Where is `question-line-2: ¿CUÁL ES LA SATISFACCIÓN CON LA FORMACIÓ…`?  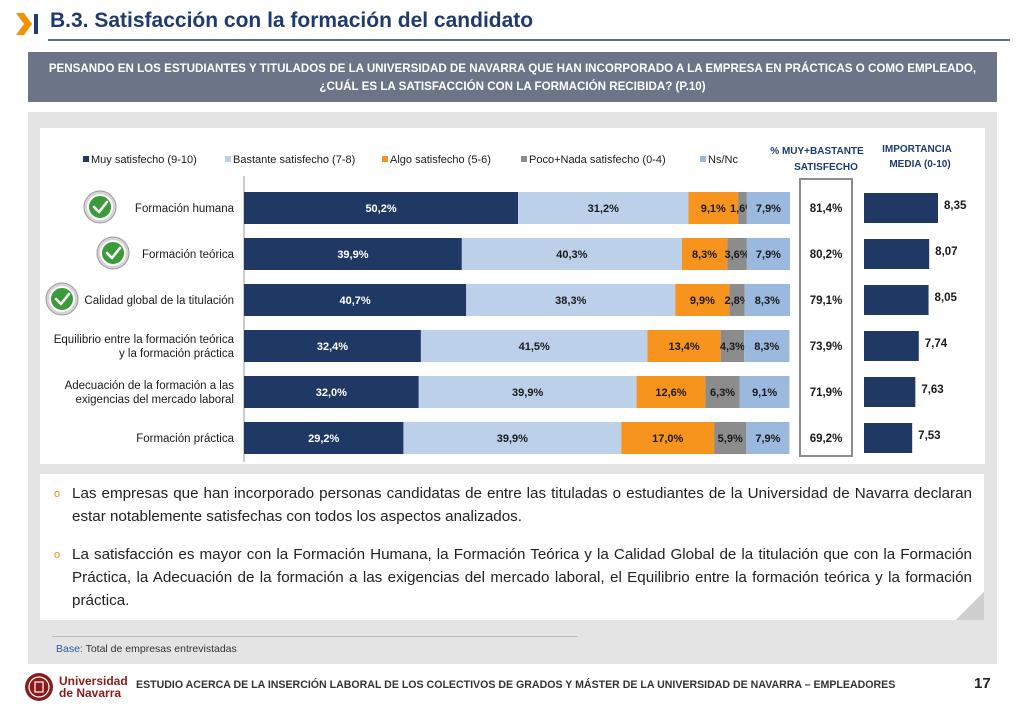
question-line-2: ¿CUÁL ES LA SATISFACCIÓN CON LA FORMACIÓ… is located at coordinates (512, 86).